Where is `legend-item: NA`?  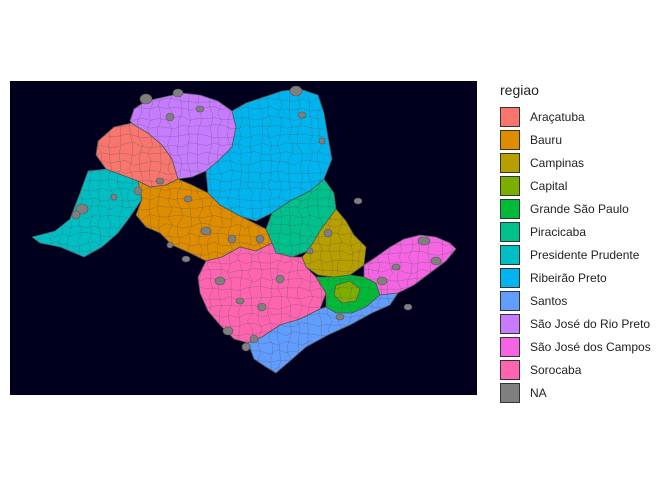 legend-item: NA is located at coordinates (585, 393).